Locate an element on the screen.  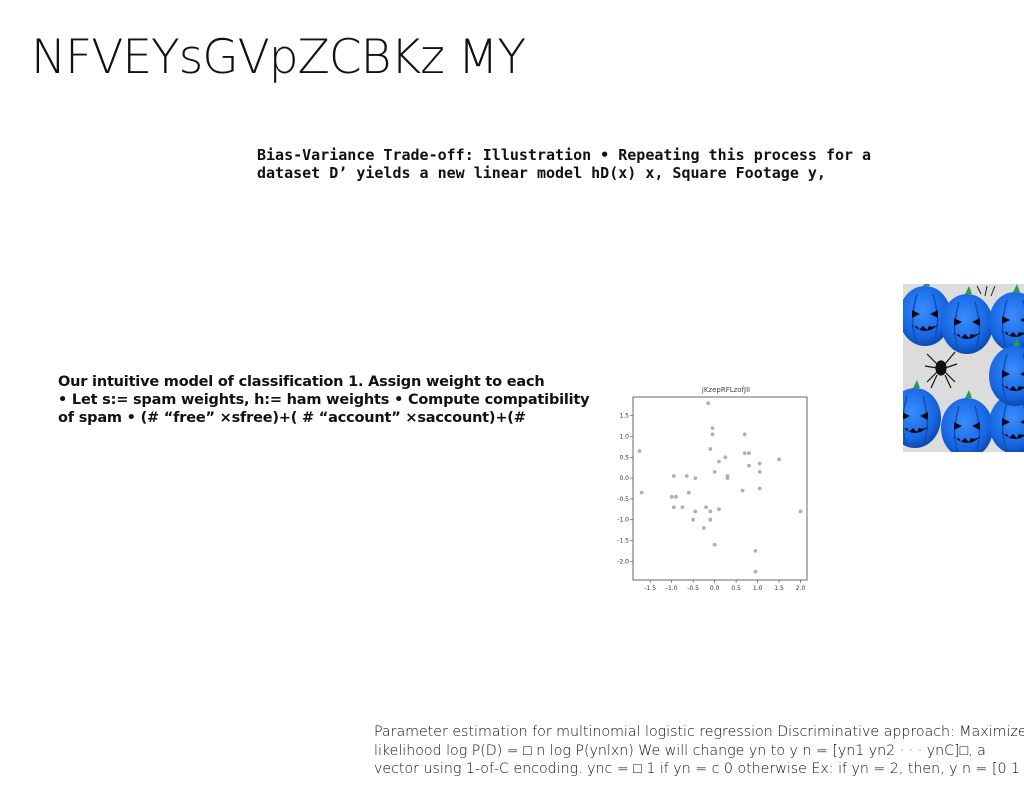
spider-icon is located at coordinates (941, 370).